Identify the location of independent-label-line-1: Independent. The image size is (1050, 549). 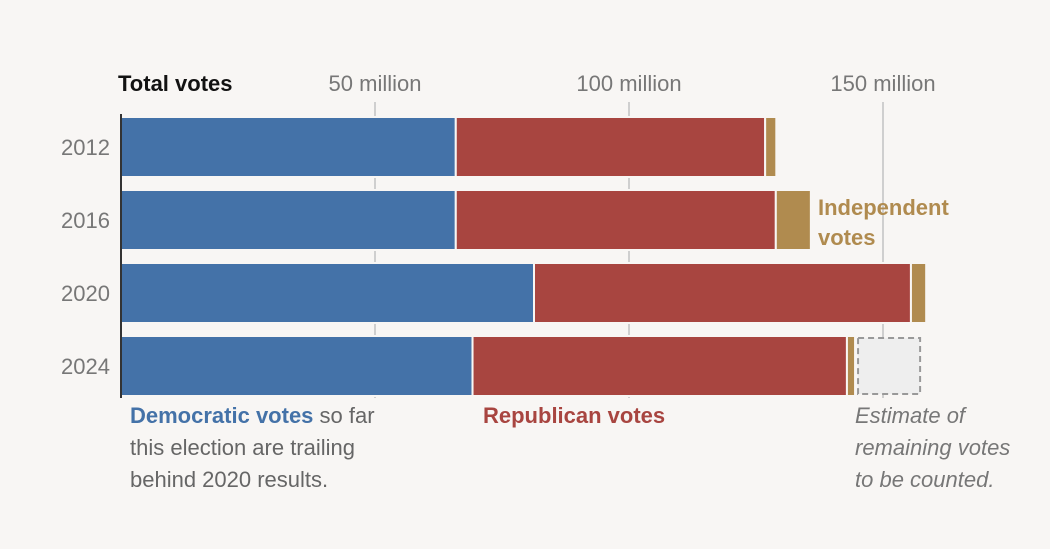
(883, 207).